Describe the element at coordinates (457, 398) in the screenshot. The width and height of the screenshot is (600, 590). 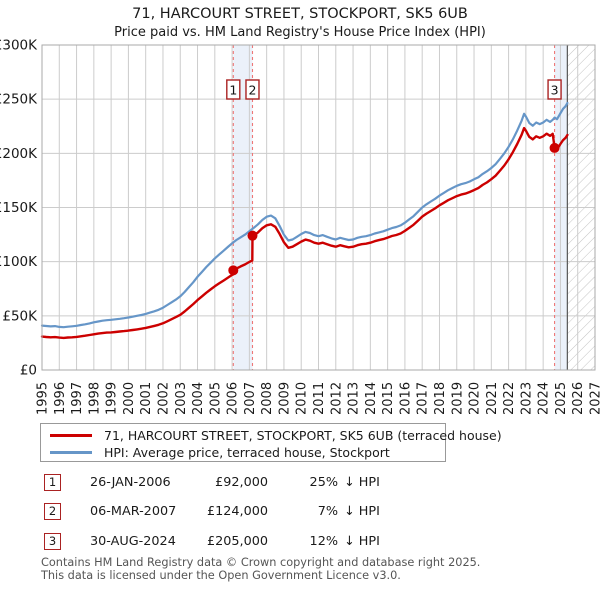
I see `svg-text: 2019` at that location.